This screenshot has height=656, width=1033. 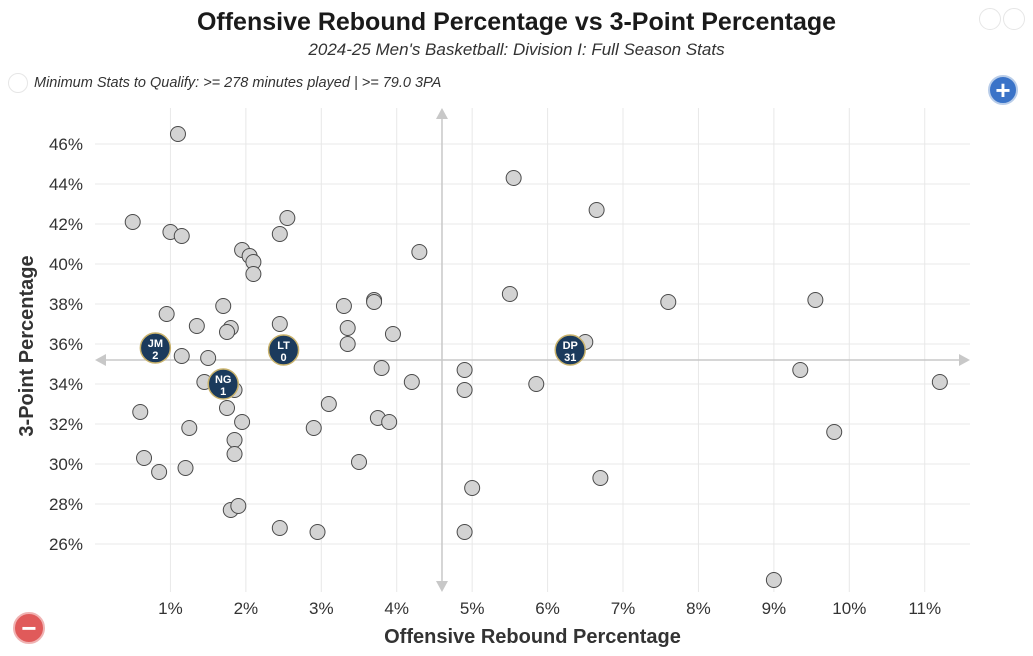 What do you see at coordinates (283, 346) in the screenshot?
I see `player-initials: LT` at bounding box center [283, 346].